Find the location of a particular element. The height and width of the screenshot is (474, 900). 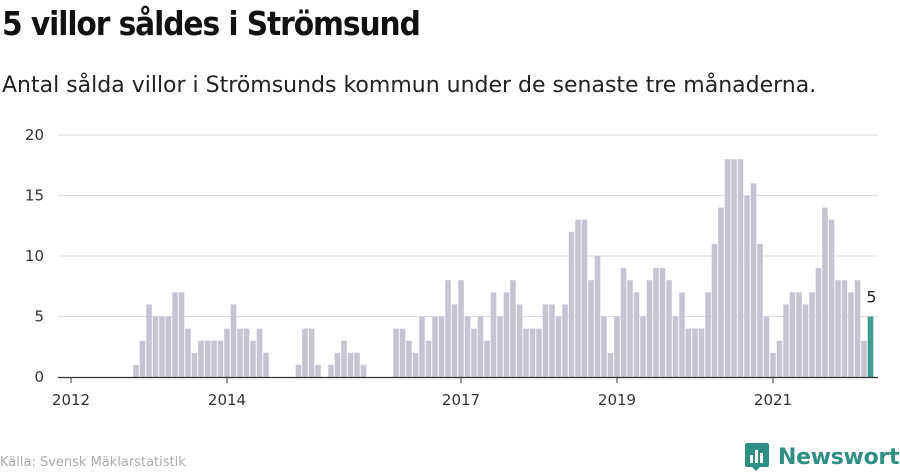

highlight-value-label: 5 is located at coordinates (871, 297).